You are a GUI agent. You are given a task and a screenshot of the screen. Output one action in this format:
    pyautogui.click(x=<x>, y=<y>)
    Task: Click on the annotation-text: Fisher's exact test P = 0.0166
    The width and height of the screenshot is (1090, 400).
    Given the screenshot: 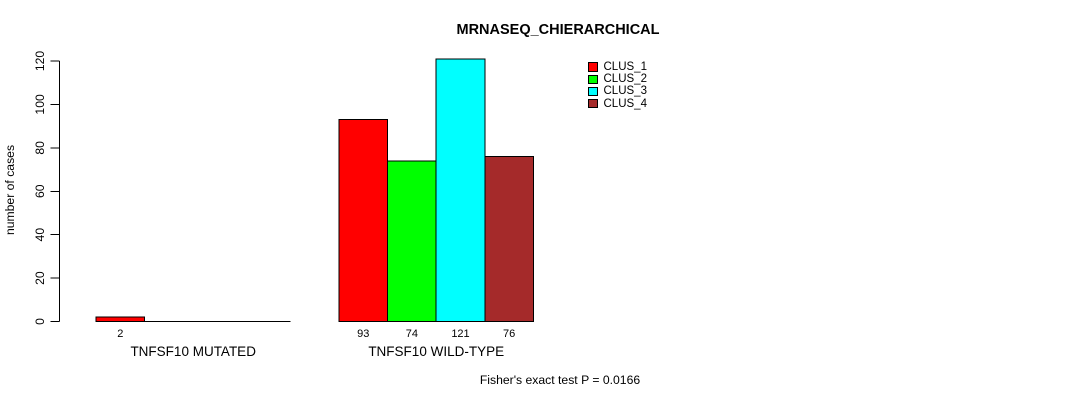 What is the action you would take?
    pyautogui.click(x=560, y=380)
    